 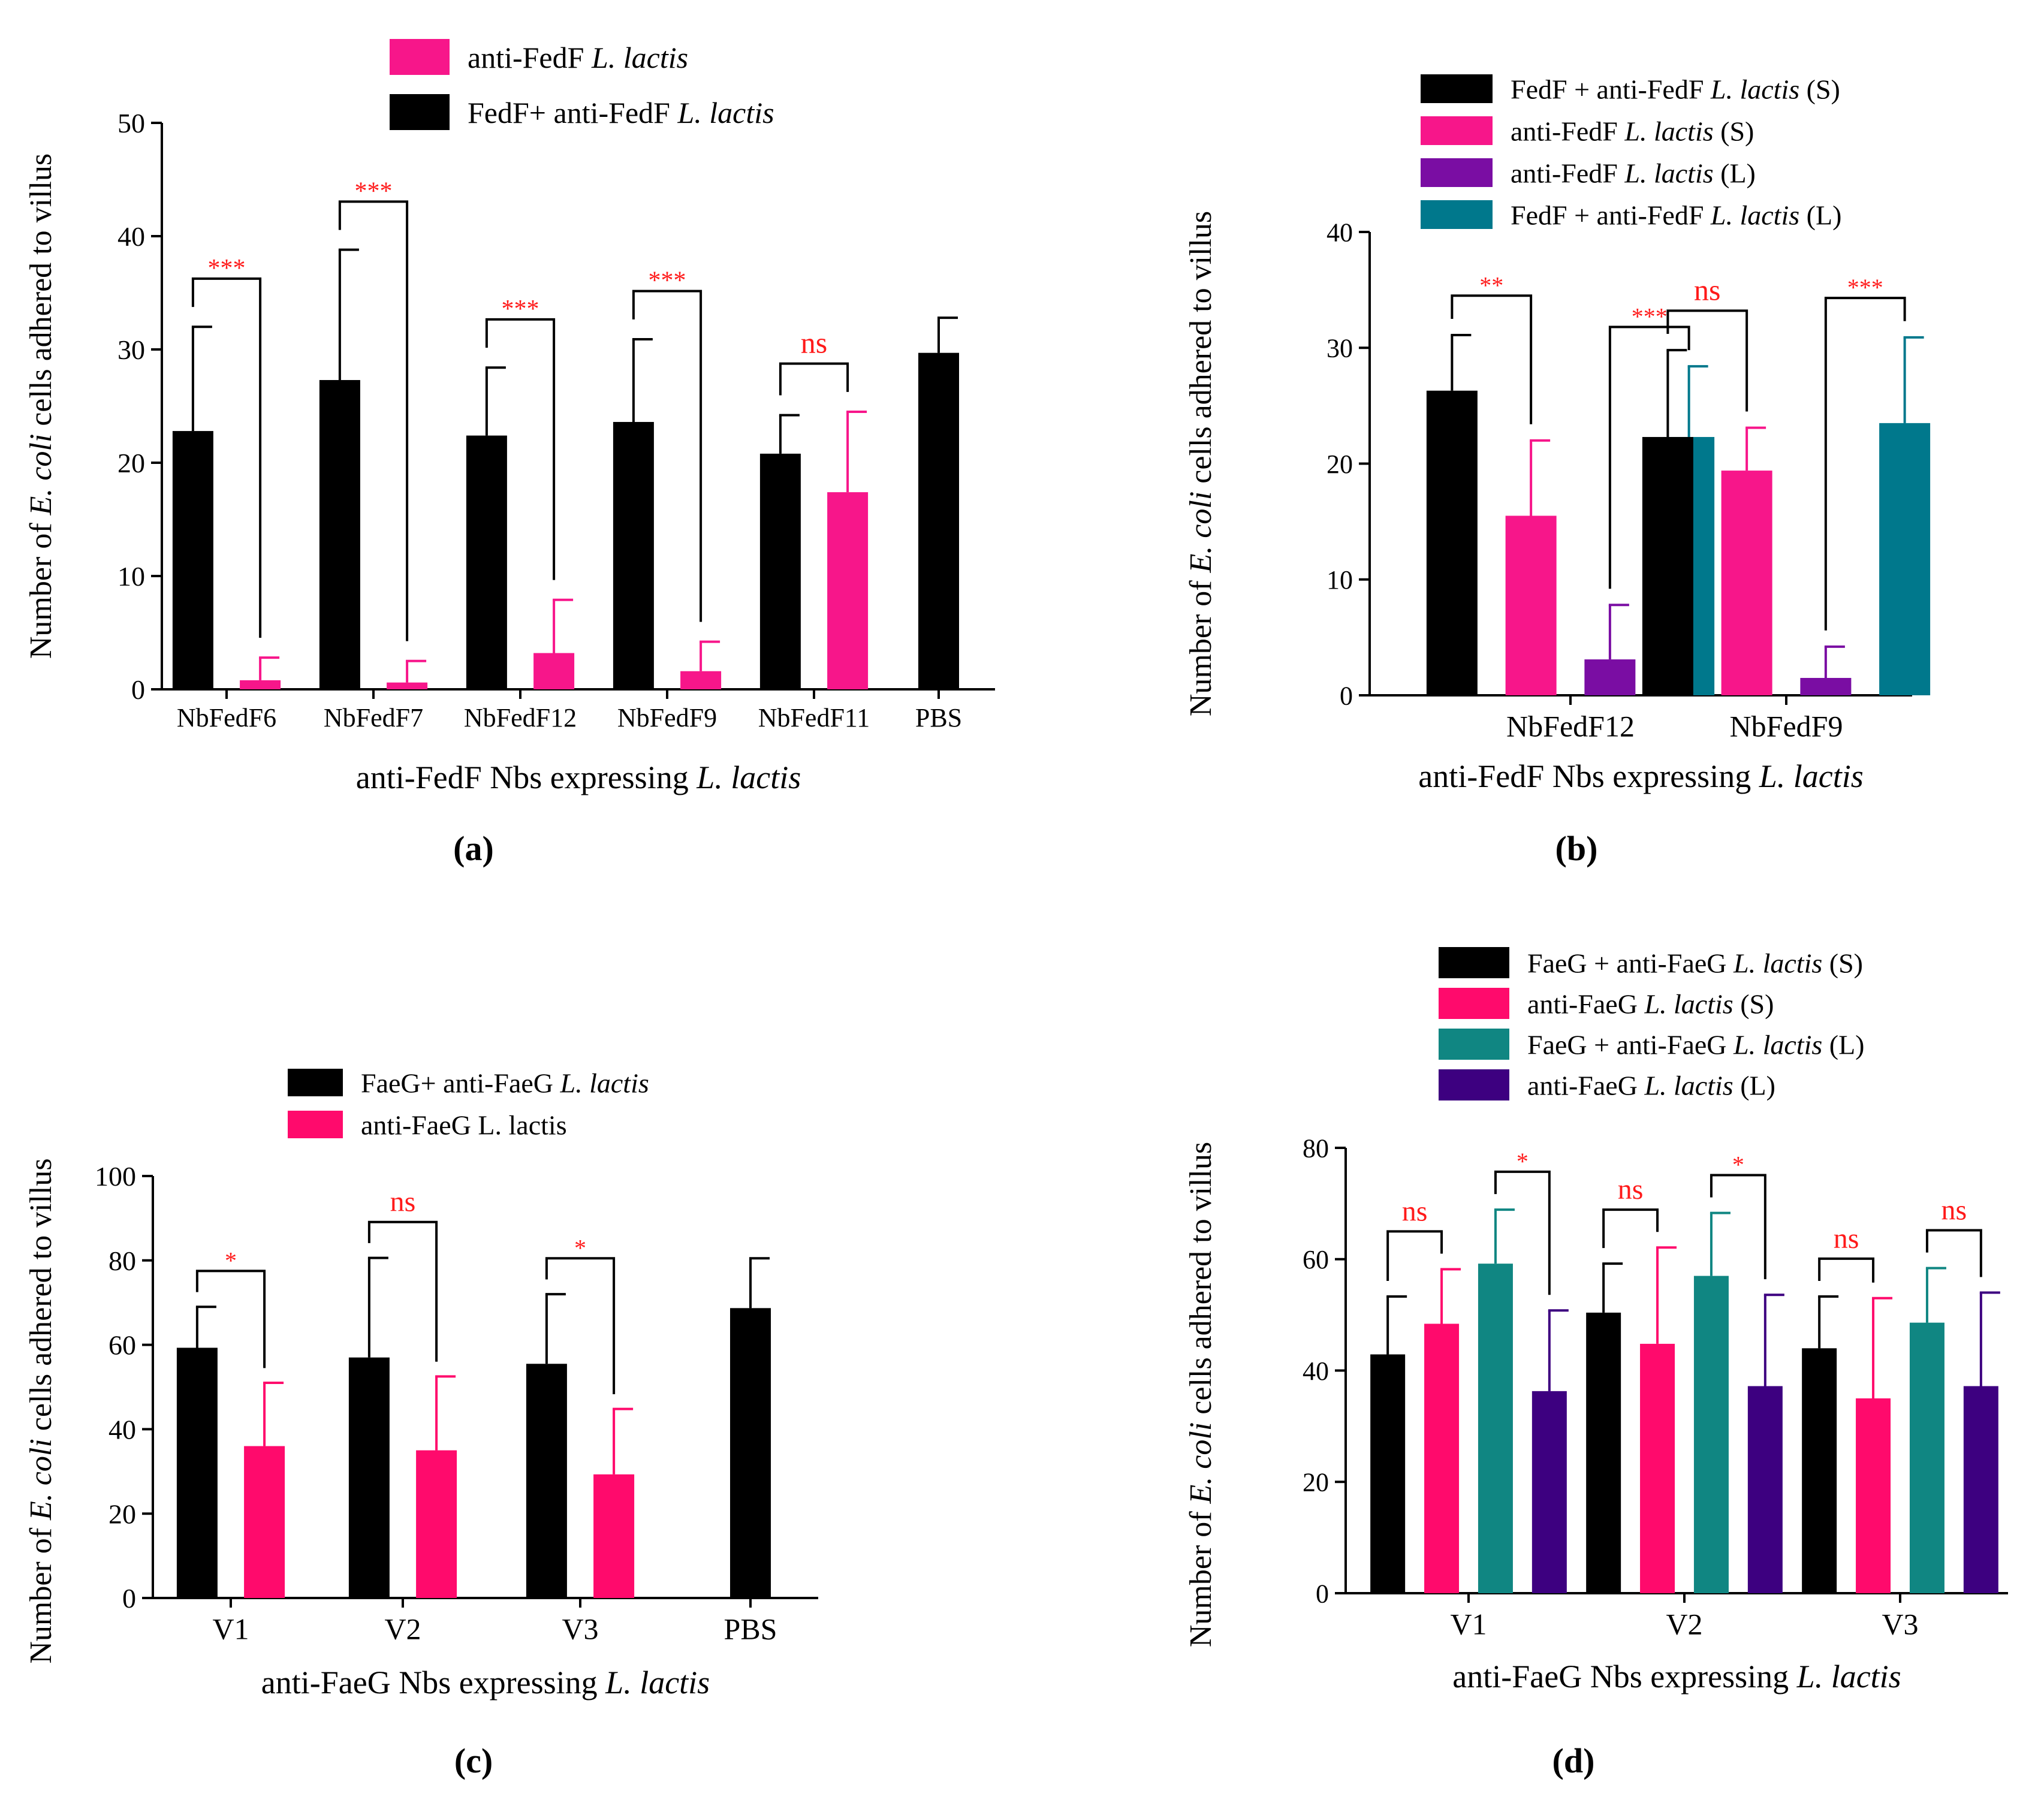 I want to click on panel-label: (a), so click(x=473, y=848).